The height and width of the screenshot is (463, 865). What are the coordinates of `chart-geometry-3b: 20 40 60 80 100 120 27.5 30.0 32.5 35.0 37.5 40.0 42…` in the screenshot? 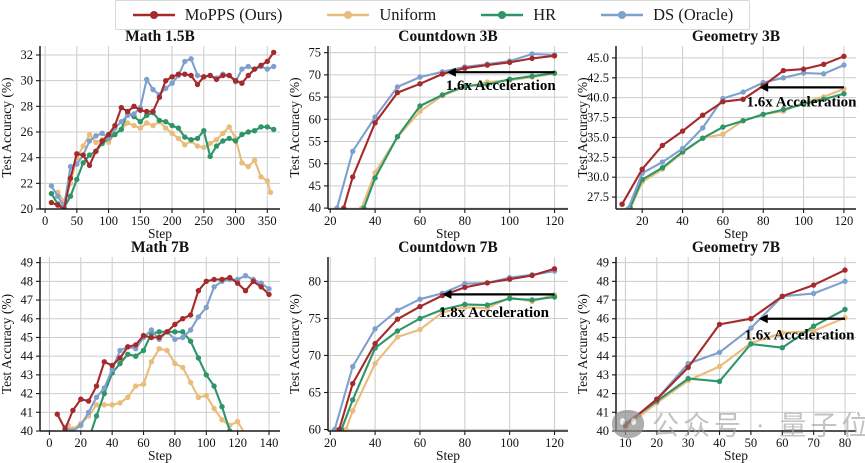 It's located at (716, 135).